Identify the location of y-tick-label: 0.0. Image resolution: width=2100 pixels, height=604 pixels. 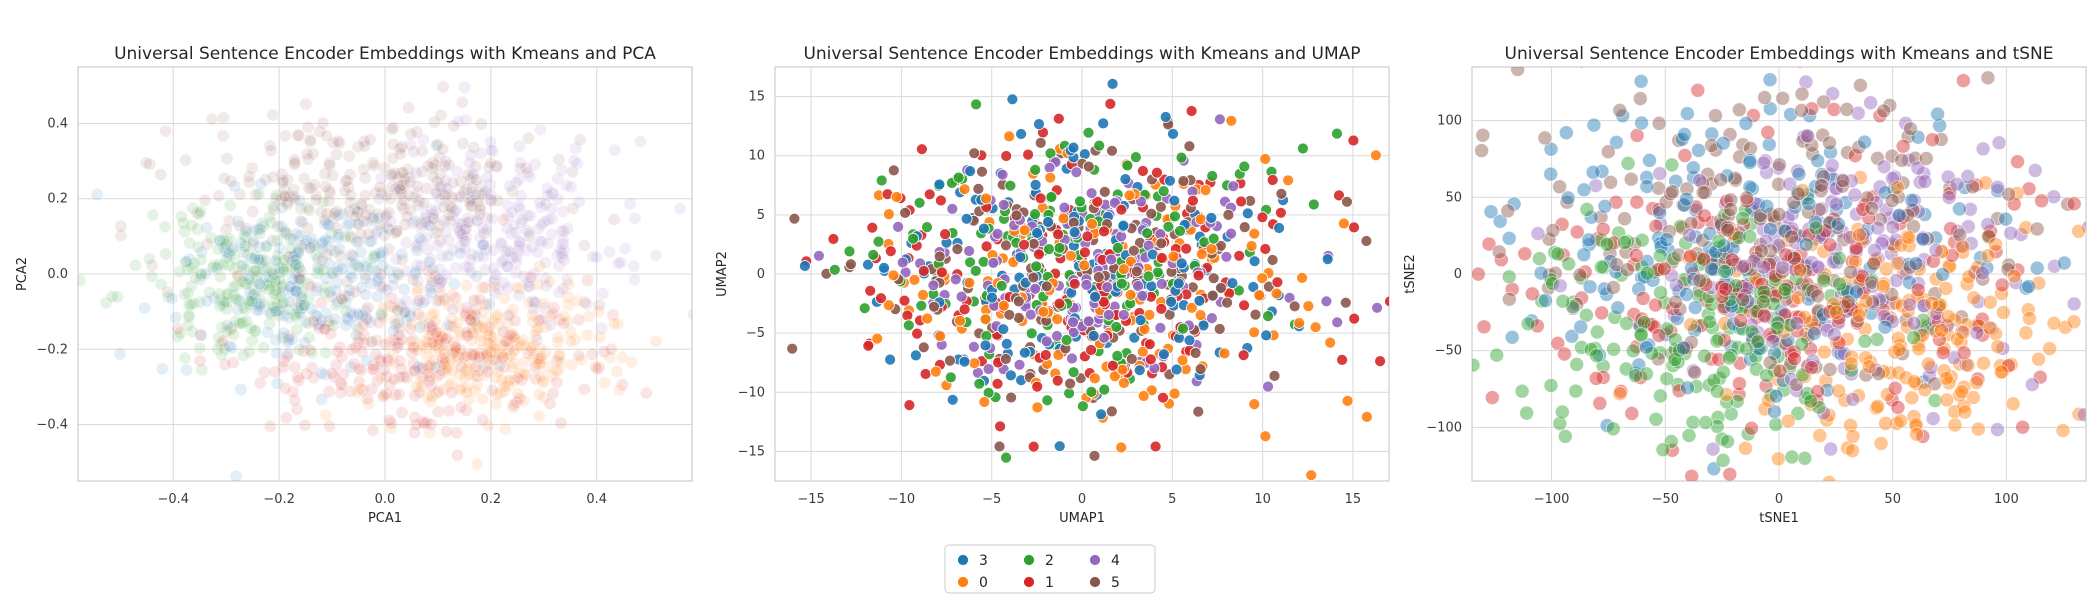
(57, 274).